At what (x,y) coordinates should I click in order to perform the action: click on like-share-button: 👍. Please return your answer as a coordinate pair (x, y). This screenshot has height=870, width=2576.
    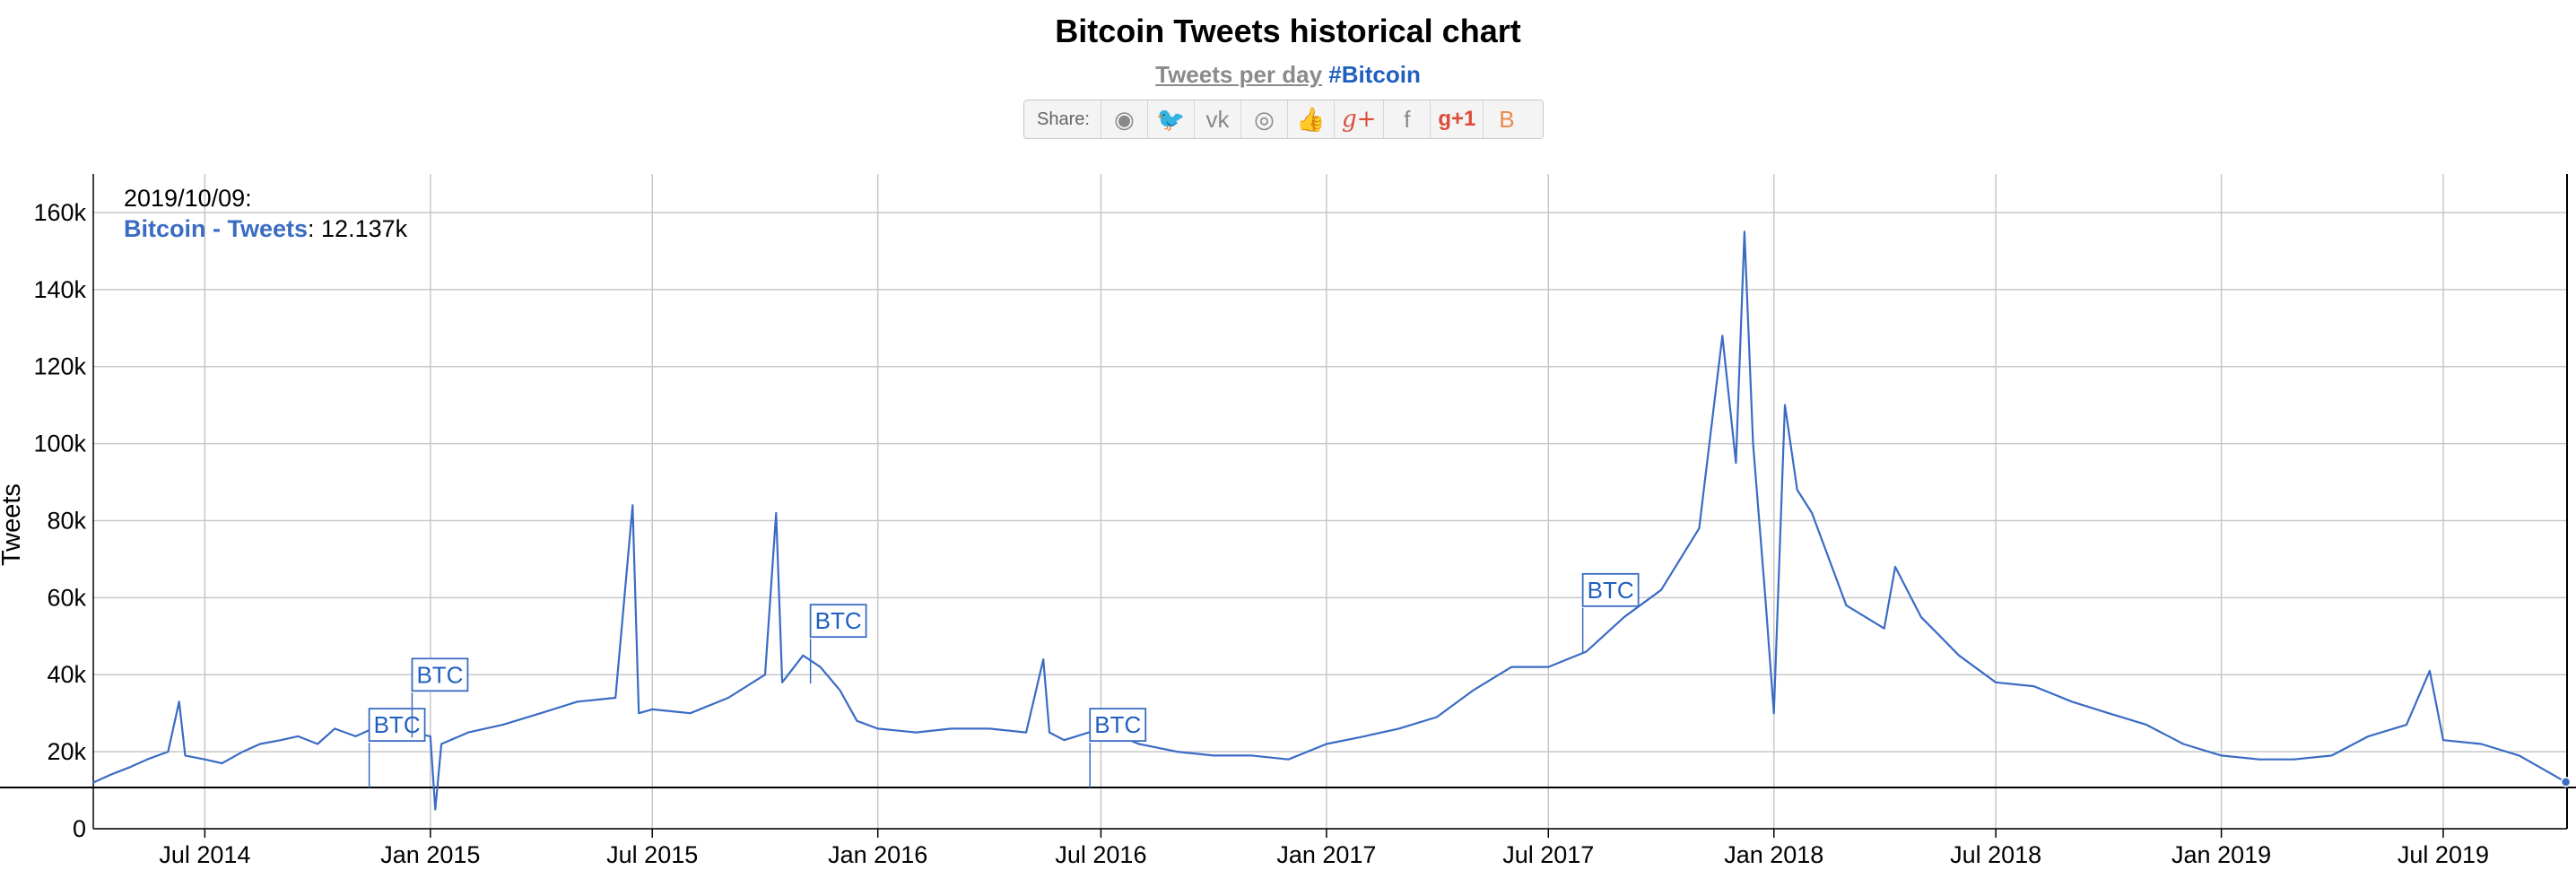
    Looking at the image, I should click on (1310, 119).